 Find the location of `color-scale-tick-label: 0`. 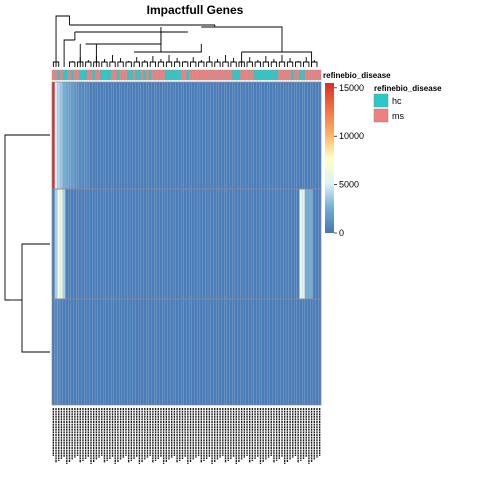

color-scale-tick-label: 0 is located at coordinates (341, 233).